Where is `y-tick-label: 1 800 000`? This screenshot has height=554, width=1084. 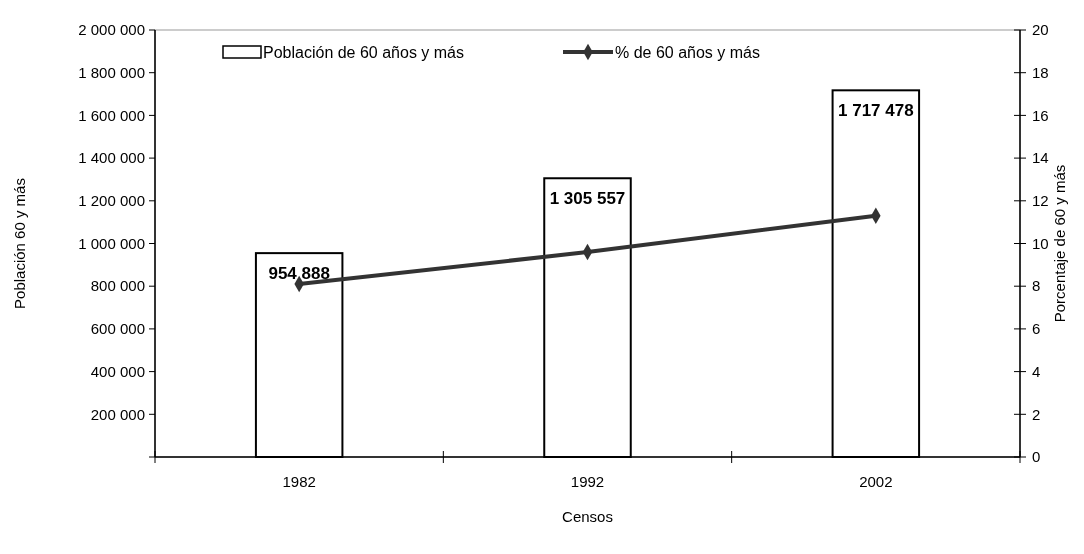
y-tick-label: 1 800 000 is located at coordinates (111, 72).